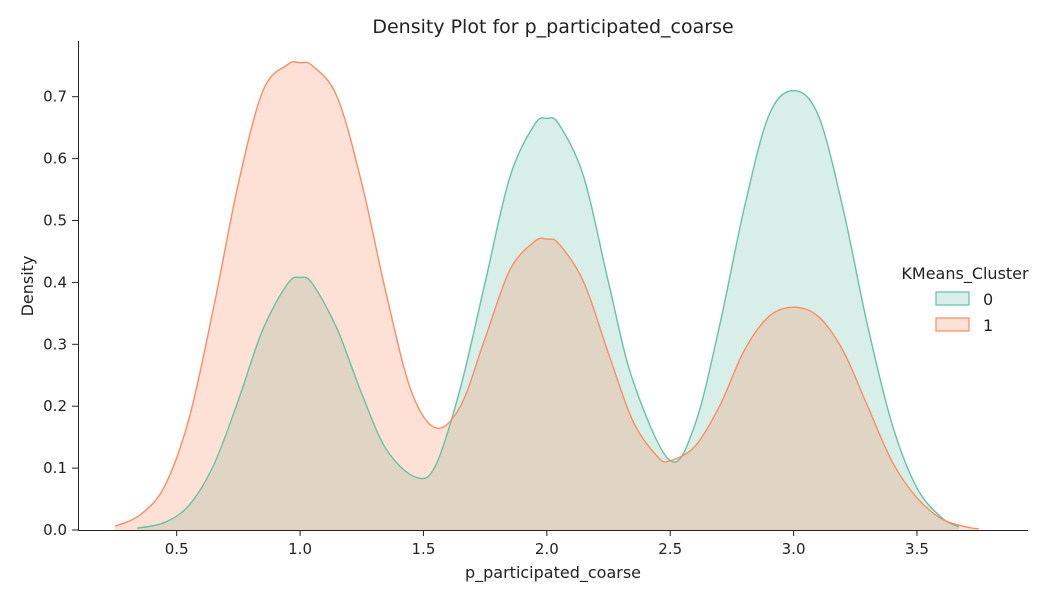  Describe the element at coordinates (27, 286) in the screenshot. I see `y-axis-label: Density` at that location.